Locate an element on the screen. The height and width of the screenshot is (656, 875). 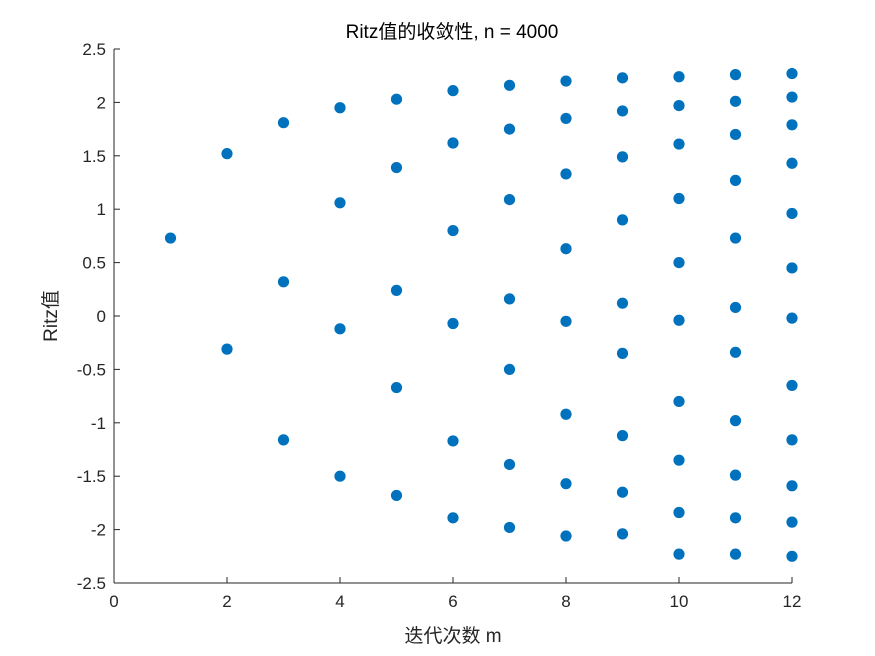
y-tick-label: 0 is located at coordinates (101, 316).